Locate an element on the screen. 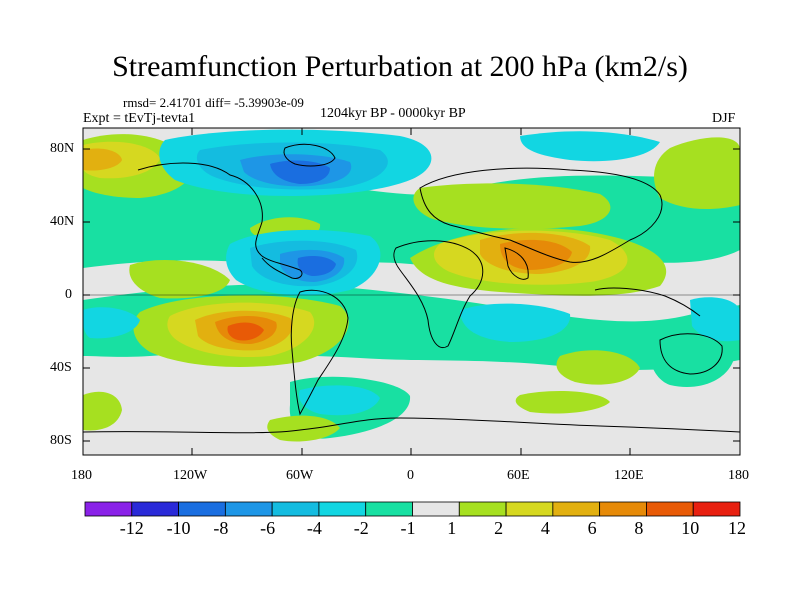  lon-label-60w: 60W is located at coordinates (300, 475).